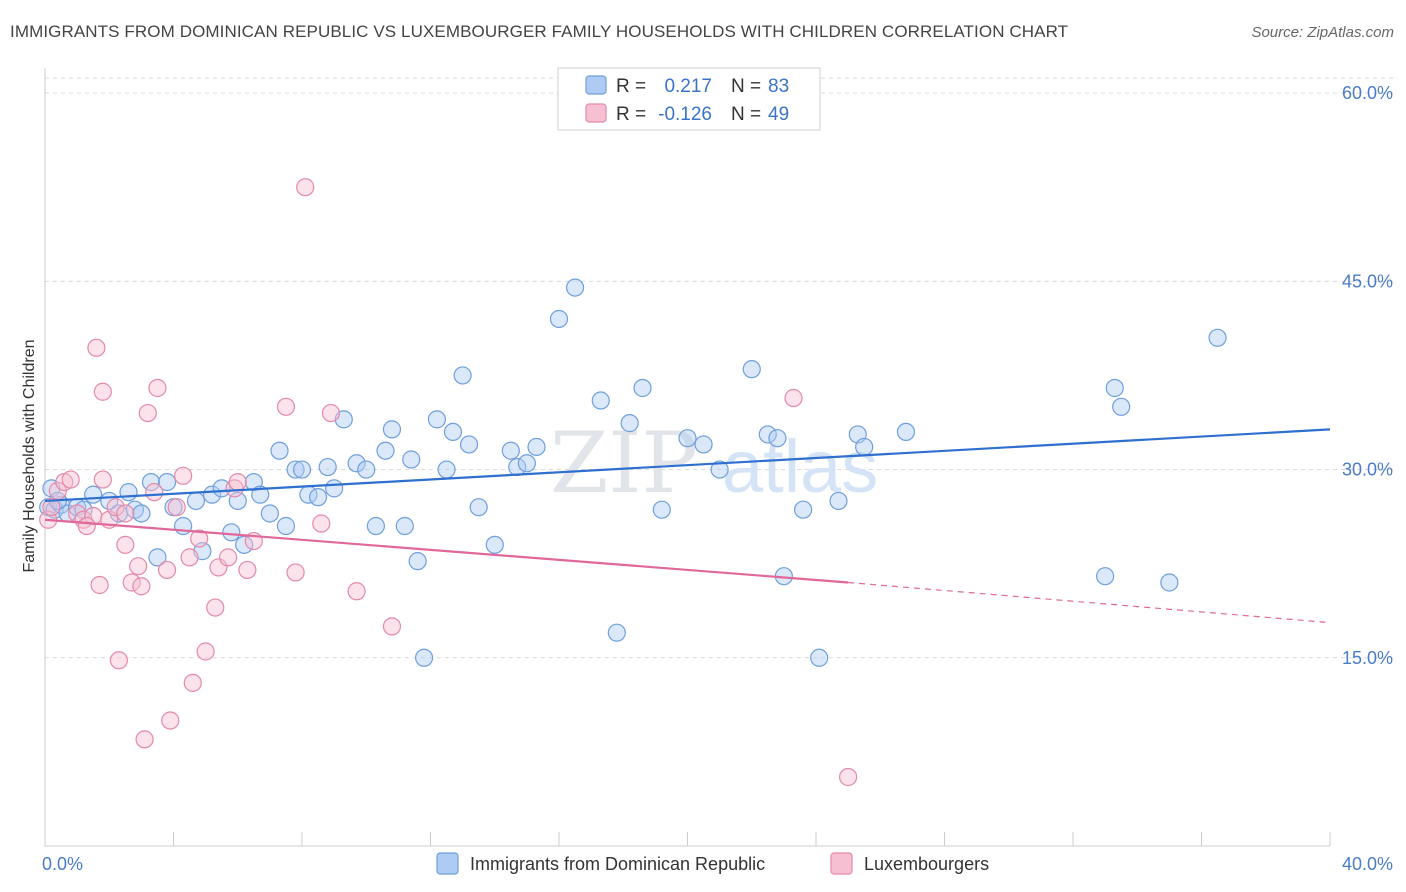  I want to click on legend-r-value-blue: 0.217, so click(688, 86).